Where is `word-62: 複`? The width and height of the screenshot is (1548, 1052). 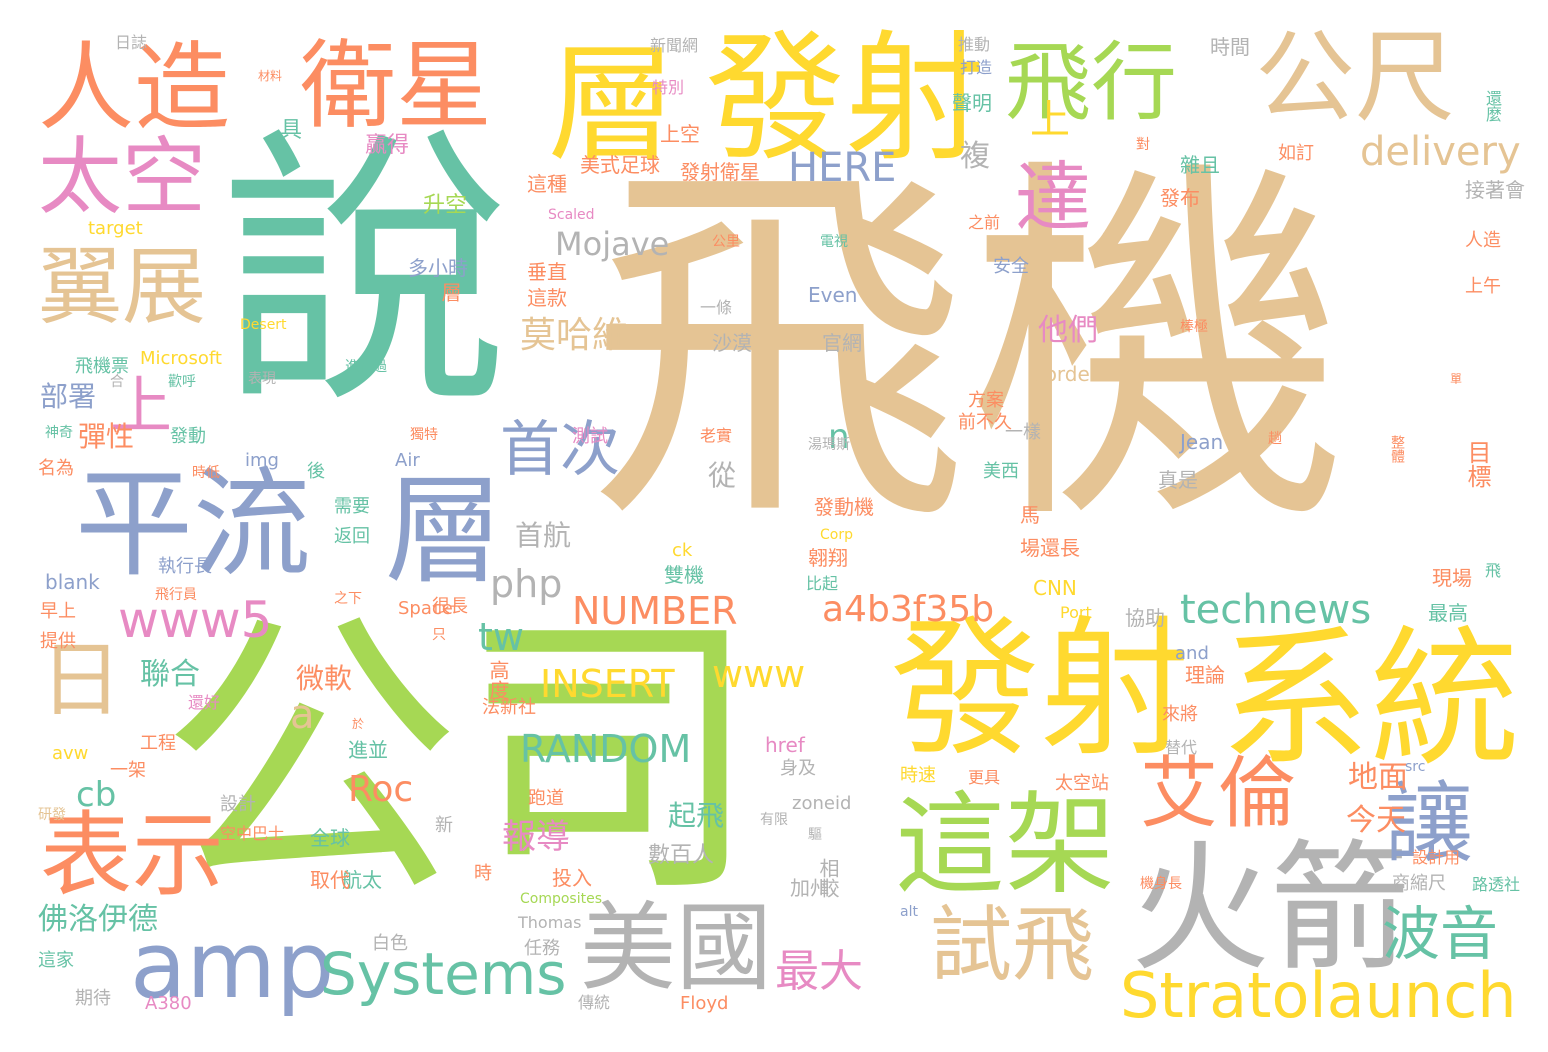 word-62: 複 is located at coordinates (975, 156).